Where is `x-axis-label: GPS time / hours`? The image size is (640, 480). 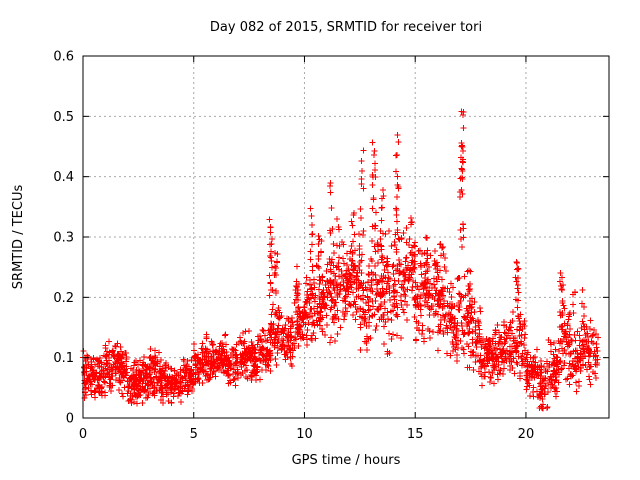
x-axis-label: GPS time / hours is located at coordinates (346, 460).